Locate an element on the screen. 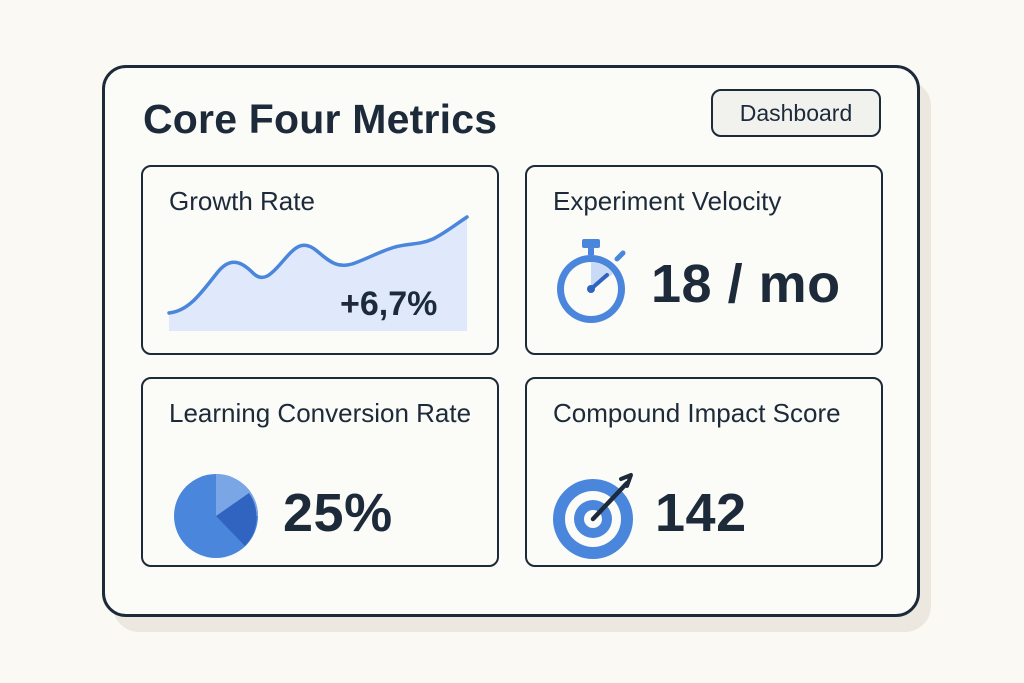 Image resolution: width=1024 pixels, height=683 pixels. stopwatch-icon is located at coordinates (591, 281).